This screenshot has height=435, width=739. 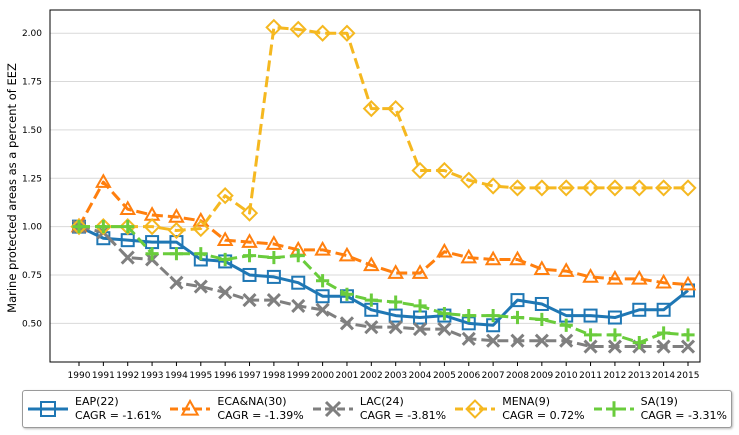 I want to click on x-tick-label: 1997, so click(x=249, y=376).